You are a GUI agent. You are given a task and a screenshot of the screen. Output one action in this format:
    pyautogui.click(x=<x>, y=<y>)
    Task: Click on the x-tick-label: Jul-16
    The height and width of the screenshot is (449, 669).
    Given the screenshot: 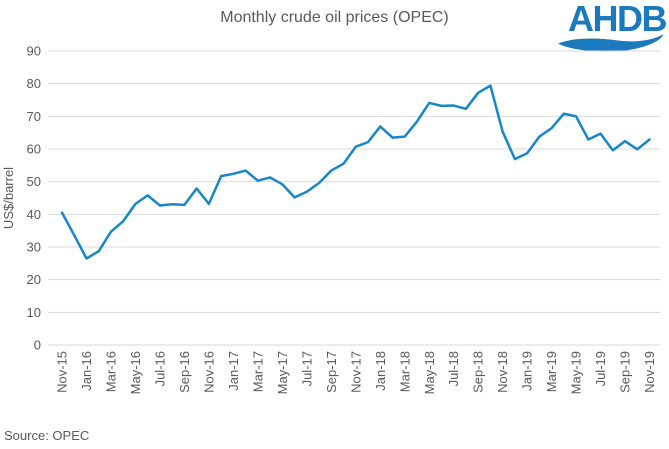 What is the action you would take?
    pyautogui.click(x=159, y=368)
    